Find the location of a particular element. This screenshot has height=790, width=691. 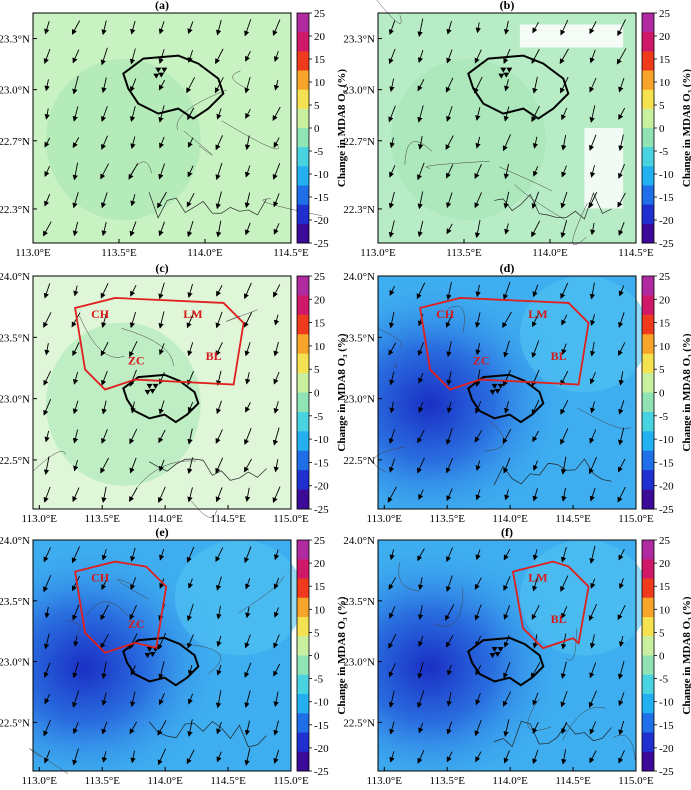

colorbar-tick-label: 25 is located at coordinates (665, 541).